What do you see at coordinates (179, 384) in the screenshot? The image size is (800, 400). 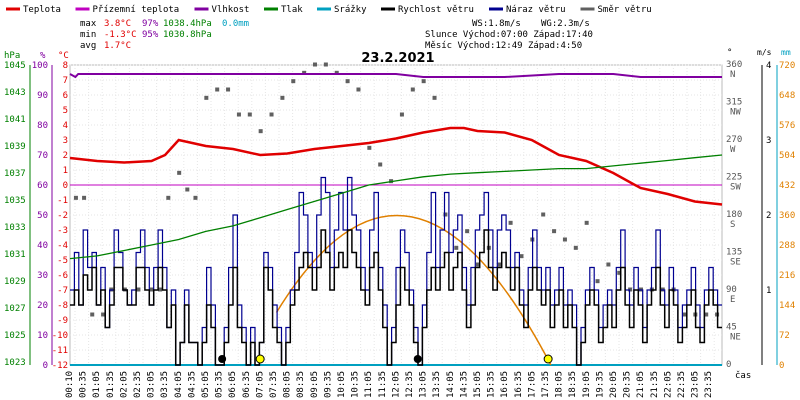 I see `x-tick-label: 04:05` at bounding box center [179, 384].